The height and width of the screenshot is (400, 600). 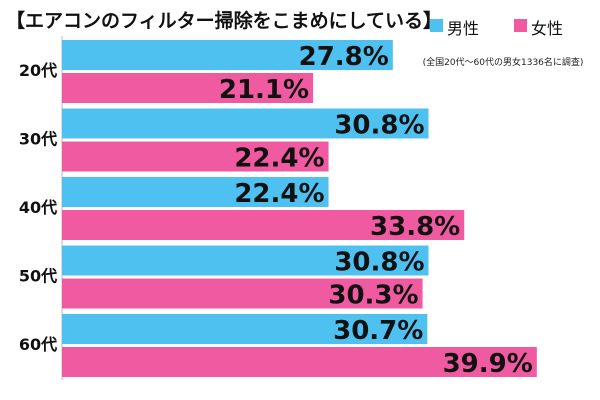 I want to click on category-label-3: 40代, so click(x=38, y=207).